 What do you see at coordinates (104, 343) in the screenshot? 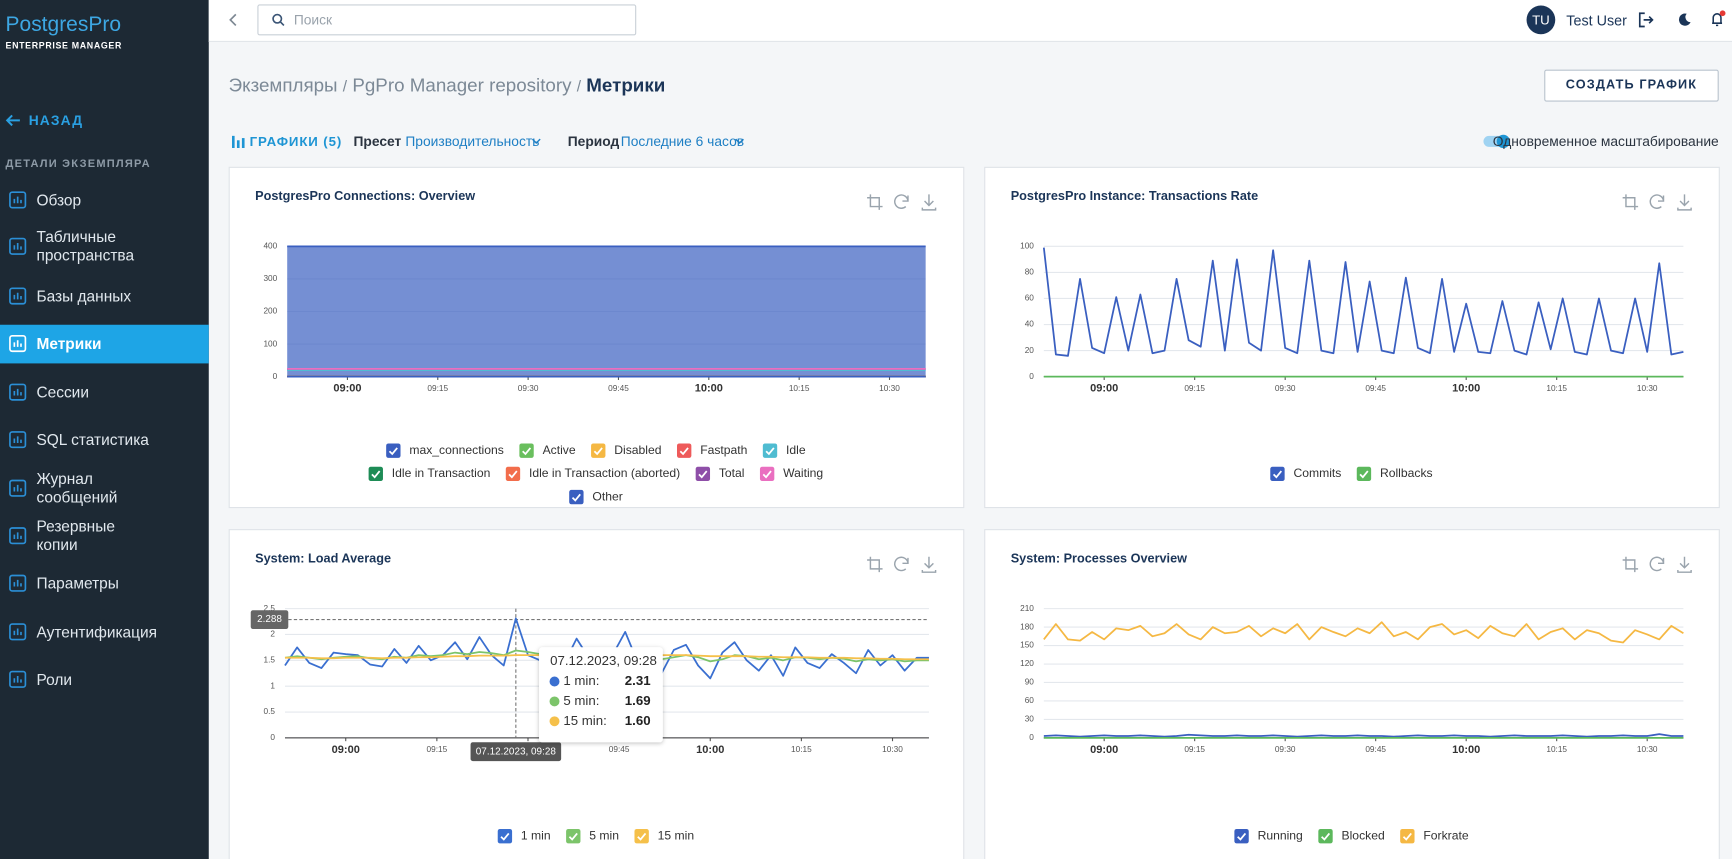
I see `menu-item: Метрики` at bounding box center [104, 343].